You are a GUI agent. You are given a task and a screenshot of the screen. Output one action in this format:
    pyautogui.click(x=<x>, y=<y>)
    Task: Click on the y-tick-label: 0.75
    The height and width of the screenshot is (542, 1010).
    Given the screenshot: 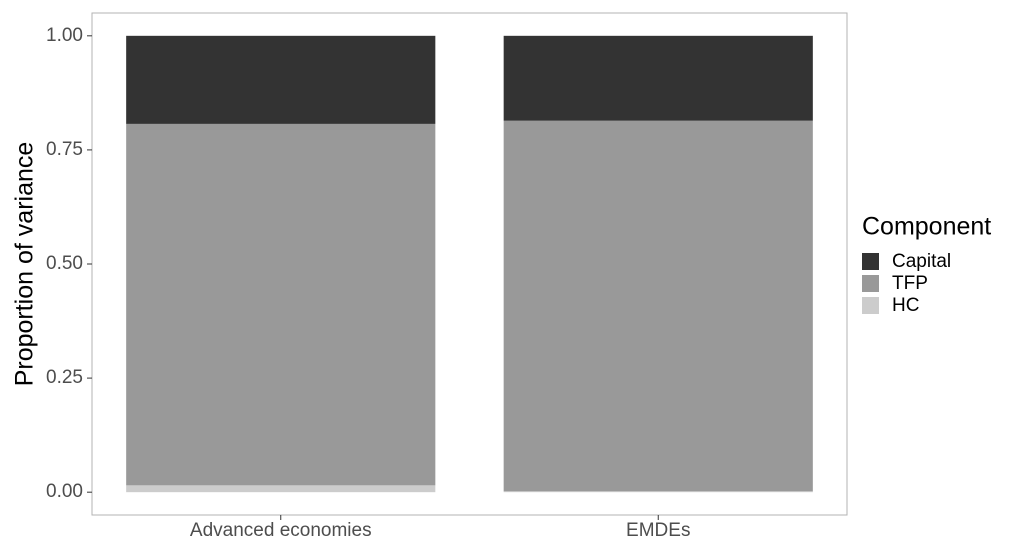 What is the action you would take?
    pyautogui.click(x=64, y=149)
    